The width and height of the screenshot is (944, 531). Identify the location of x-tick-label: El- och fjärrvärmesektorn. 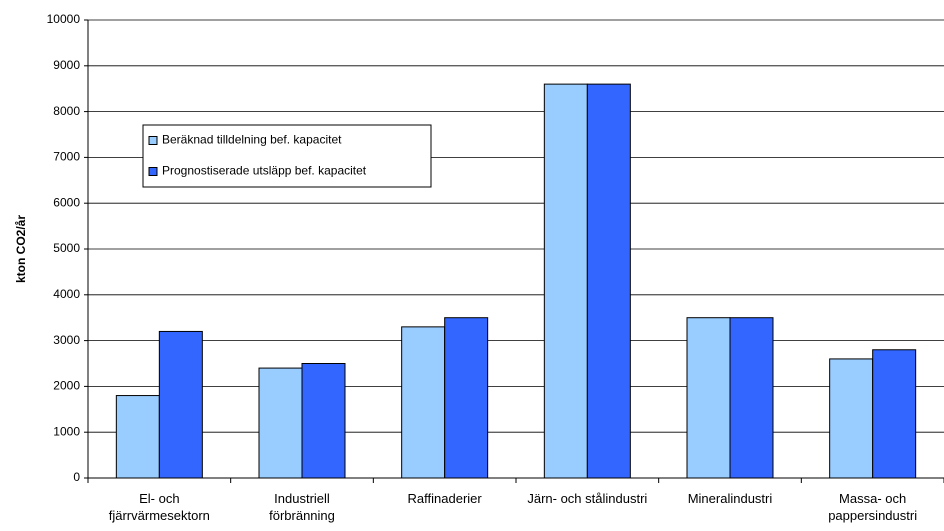
(159, 507).